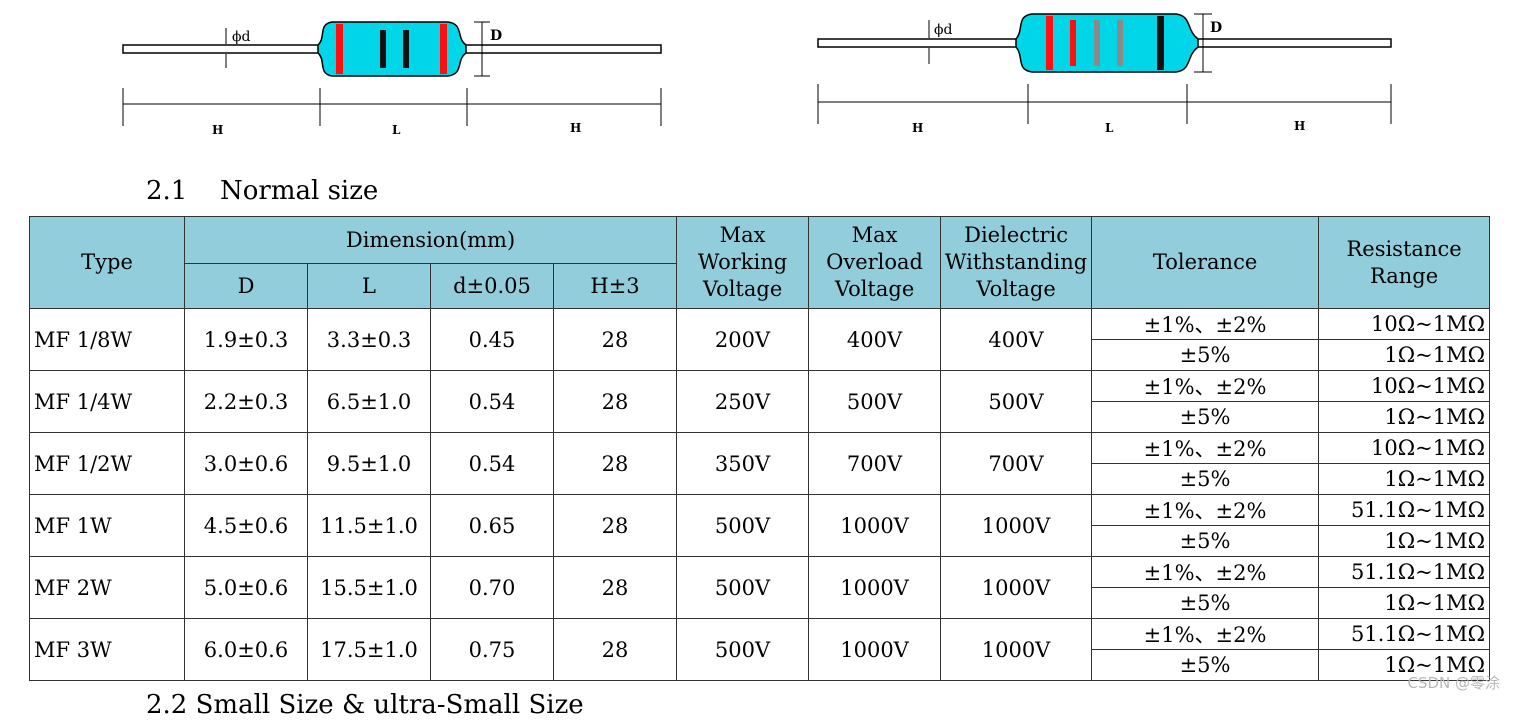 Image resolution: width=1514 pixels, height=720 pixels. I want to click on cell-L: 6.5±1.0, so click(369, 401).